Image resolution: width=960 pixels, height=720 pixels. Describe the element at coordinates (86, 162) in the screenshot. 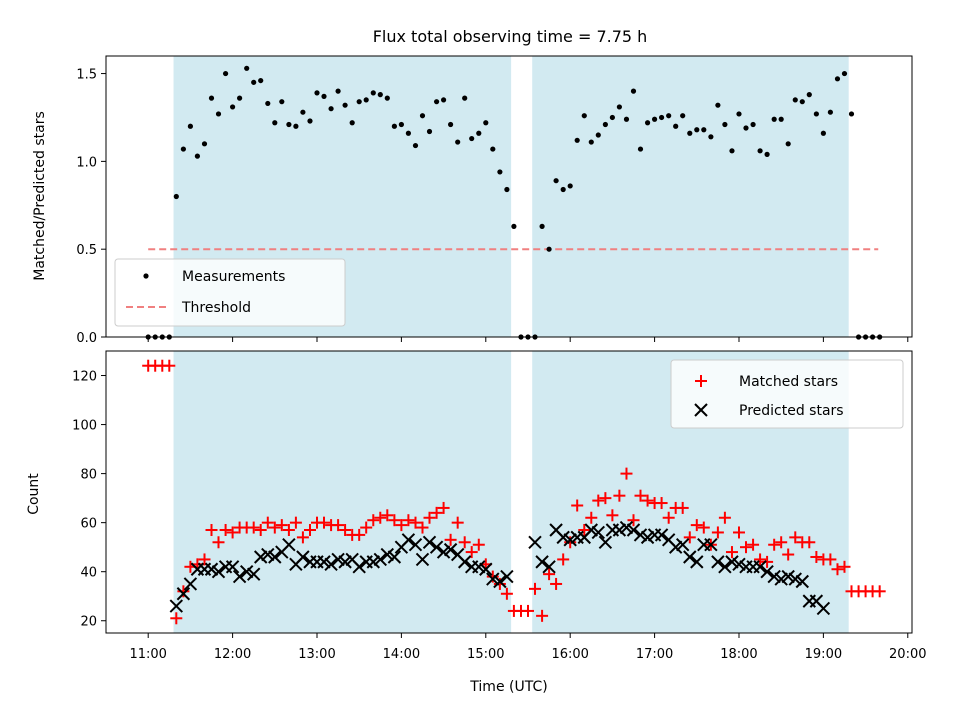

I see `y-tick-label: 1.0` at that location.